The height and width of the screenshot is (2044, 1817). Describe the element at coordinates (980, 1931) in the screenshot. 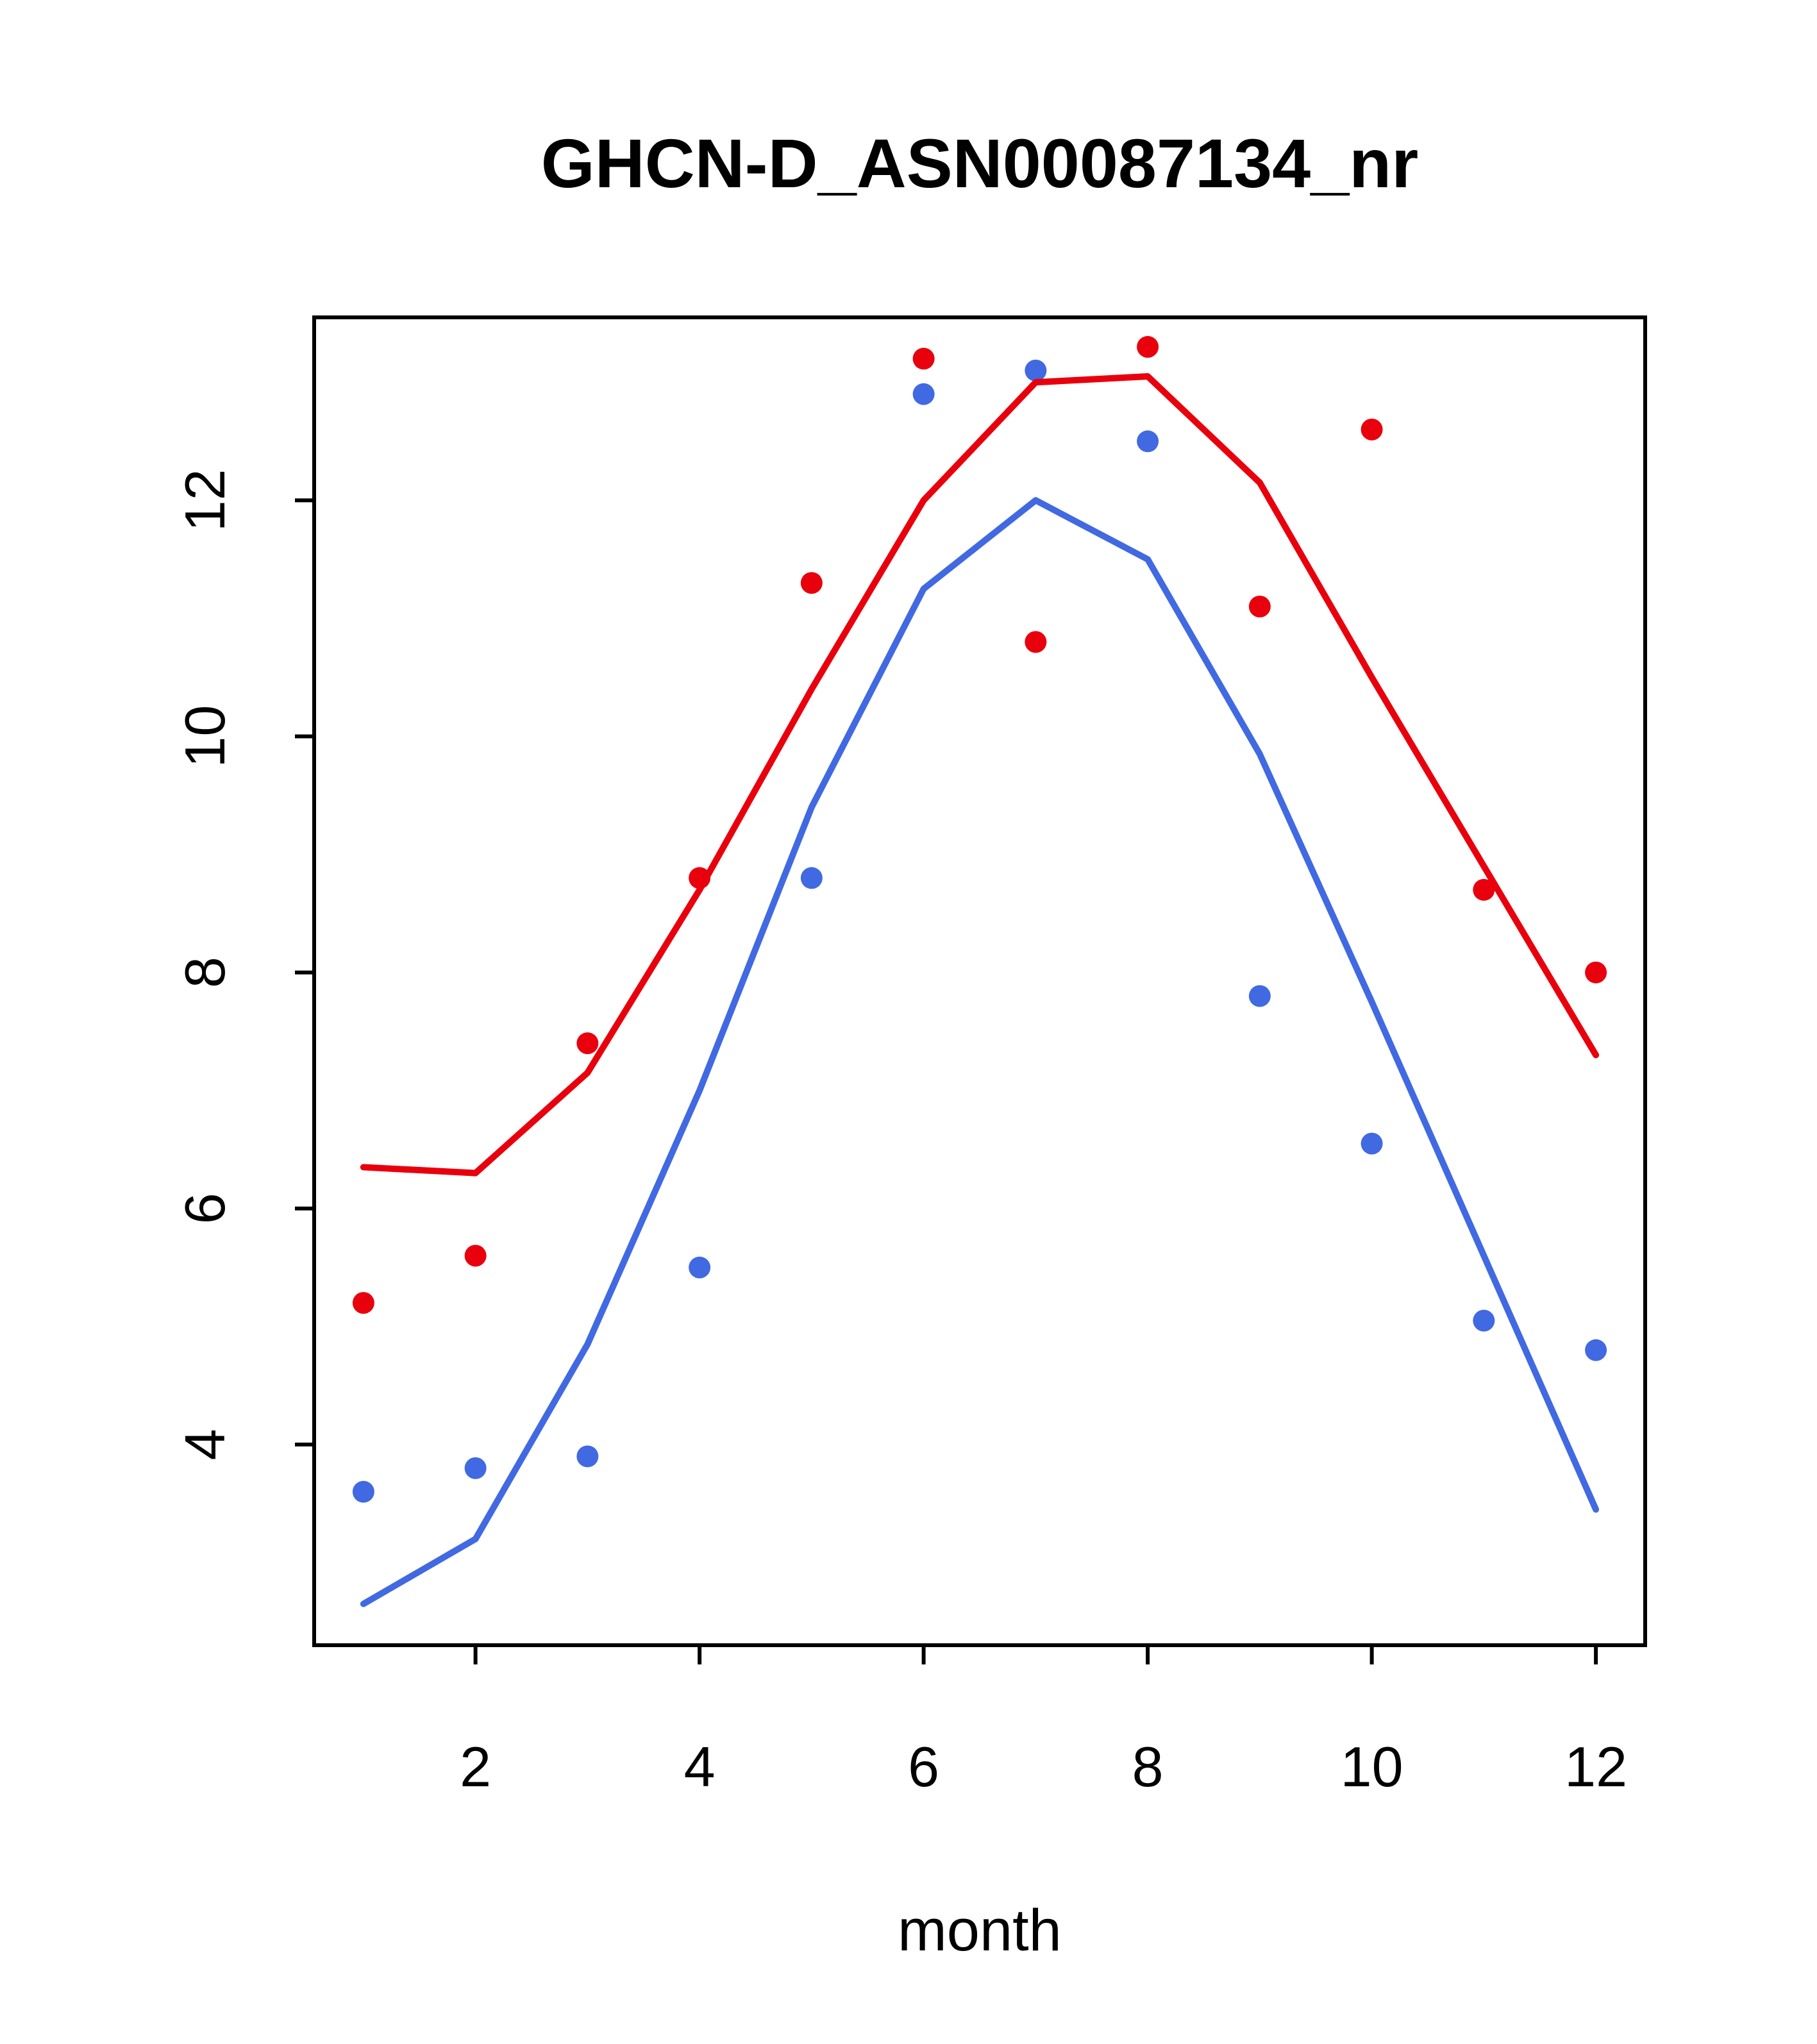

I see `x-axis-label: month` at that location.